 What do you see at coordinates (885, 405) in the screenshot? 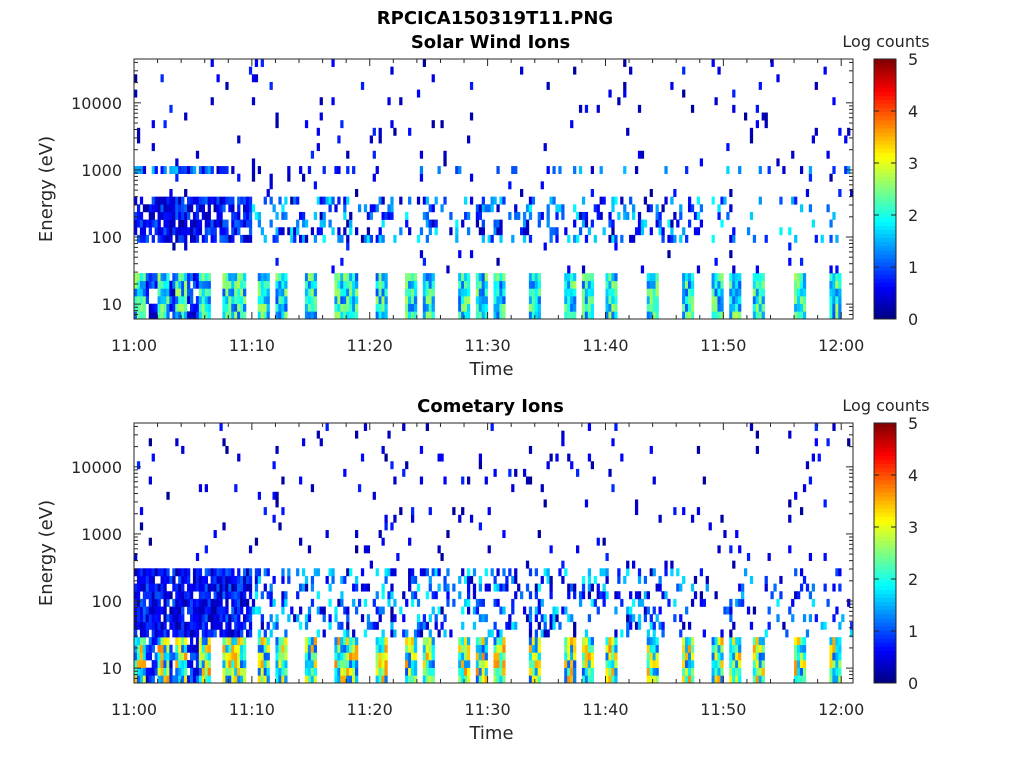
I see `colorbar-label: Log counts` at bounding box center [885, 405].